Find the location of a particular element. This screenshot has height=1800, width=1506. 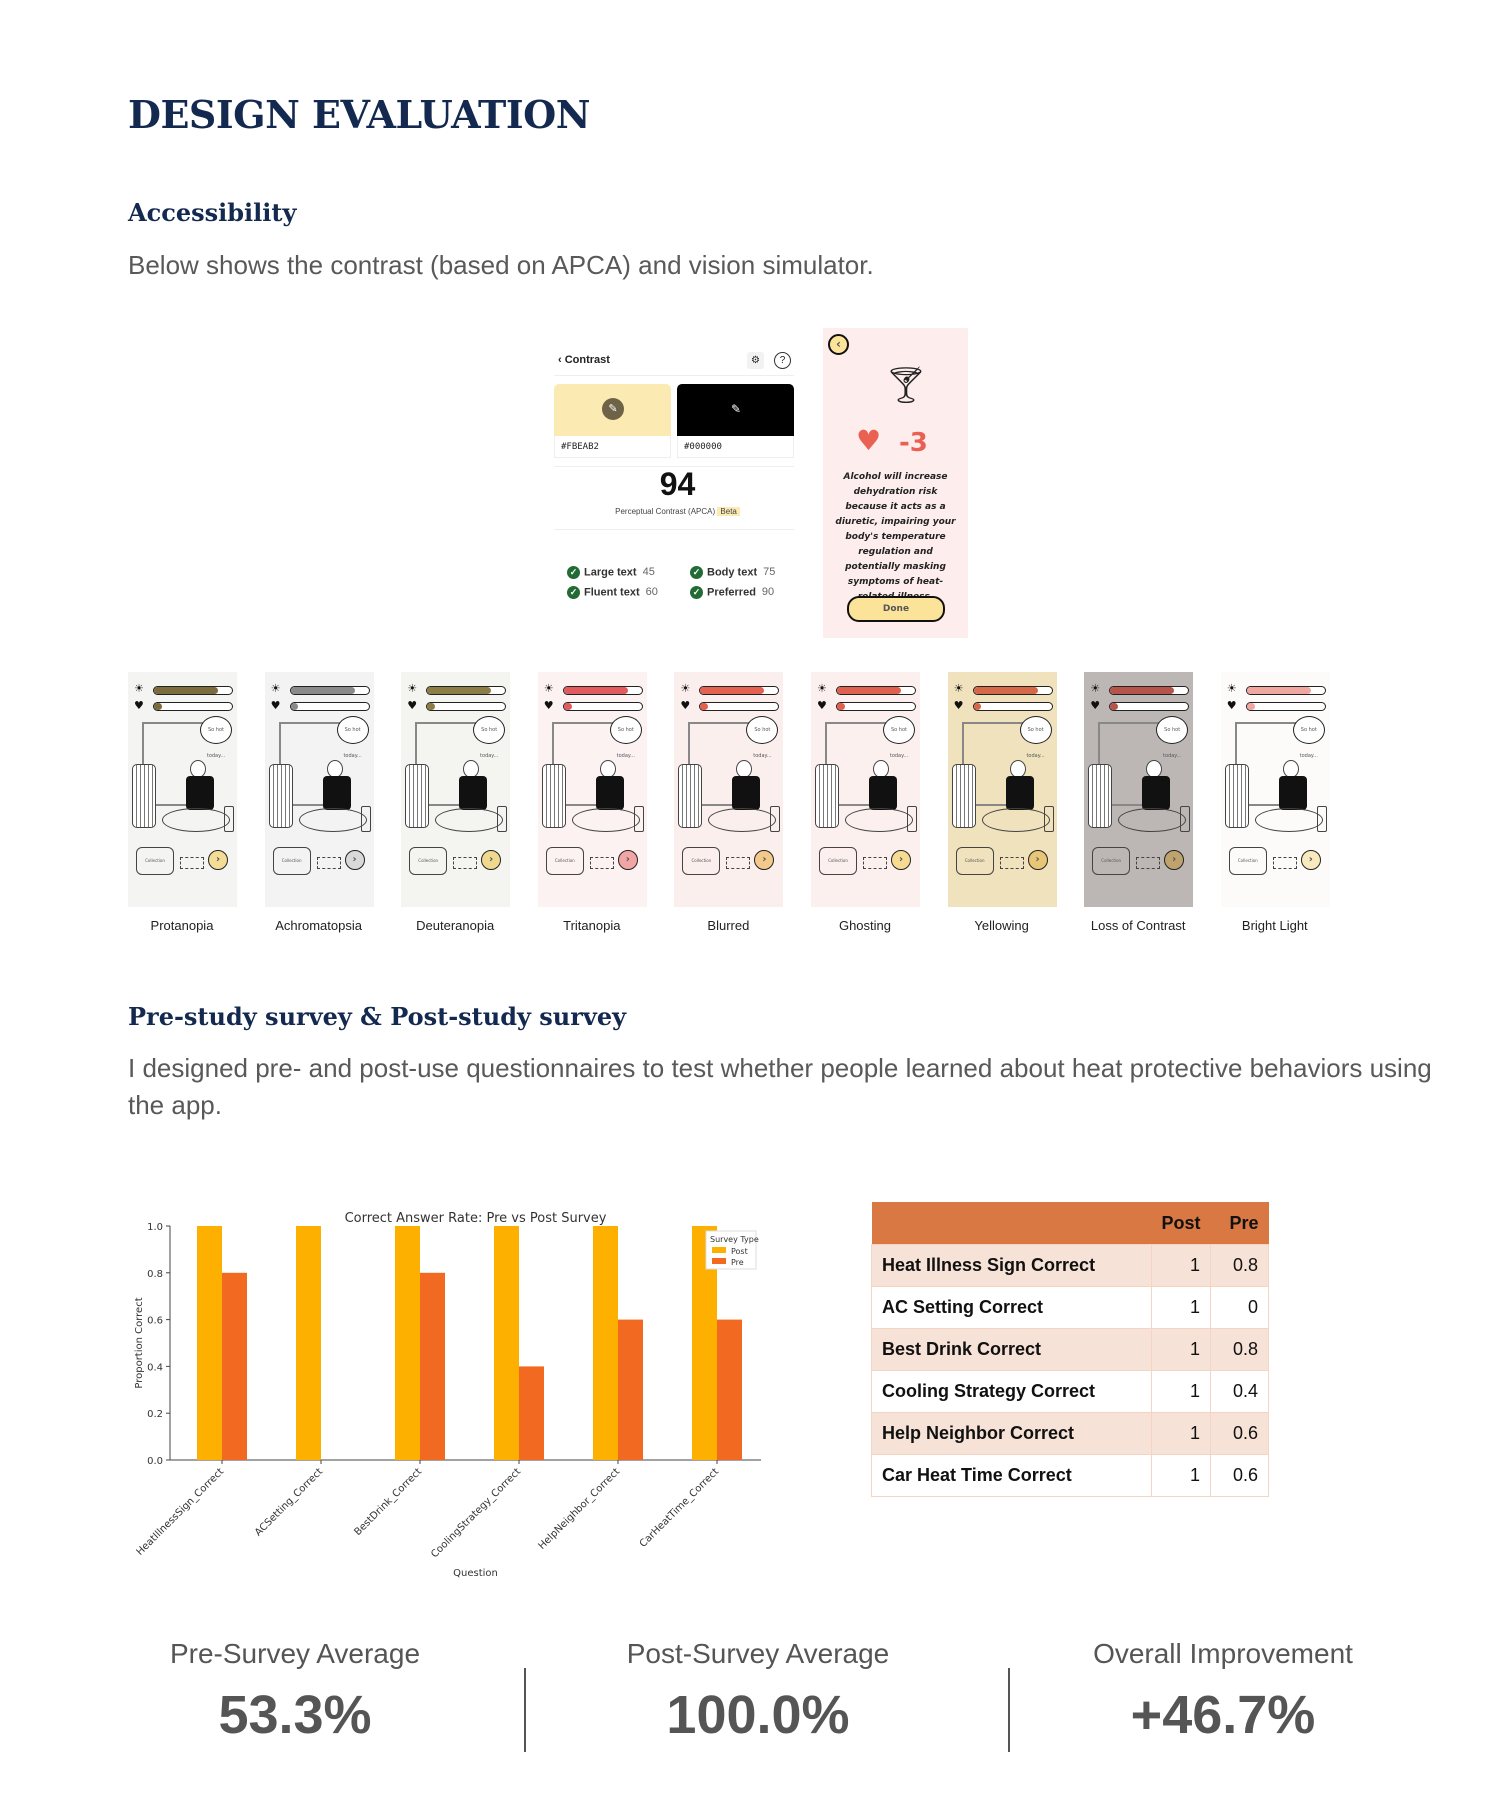

bar-pre-HelpNeighbor_Correct is located at coordinates (630, 1389).